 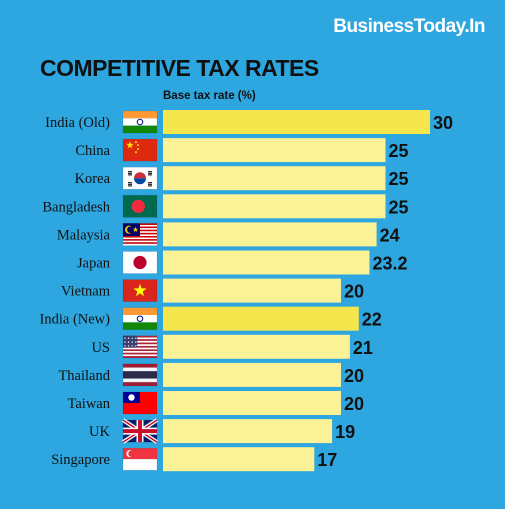 What do you see at coordinates (86, 292) in the screenshot?
I see `category-label: Vietnam` at bounding box center [86, 292].